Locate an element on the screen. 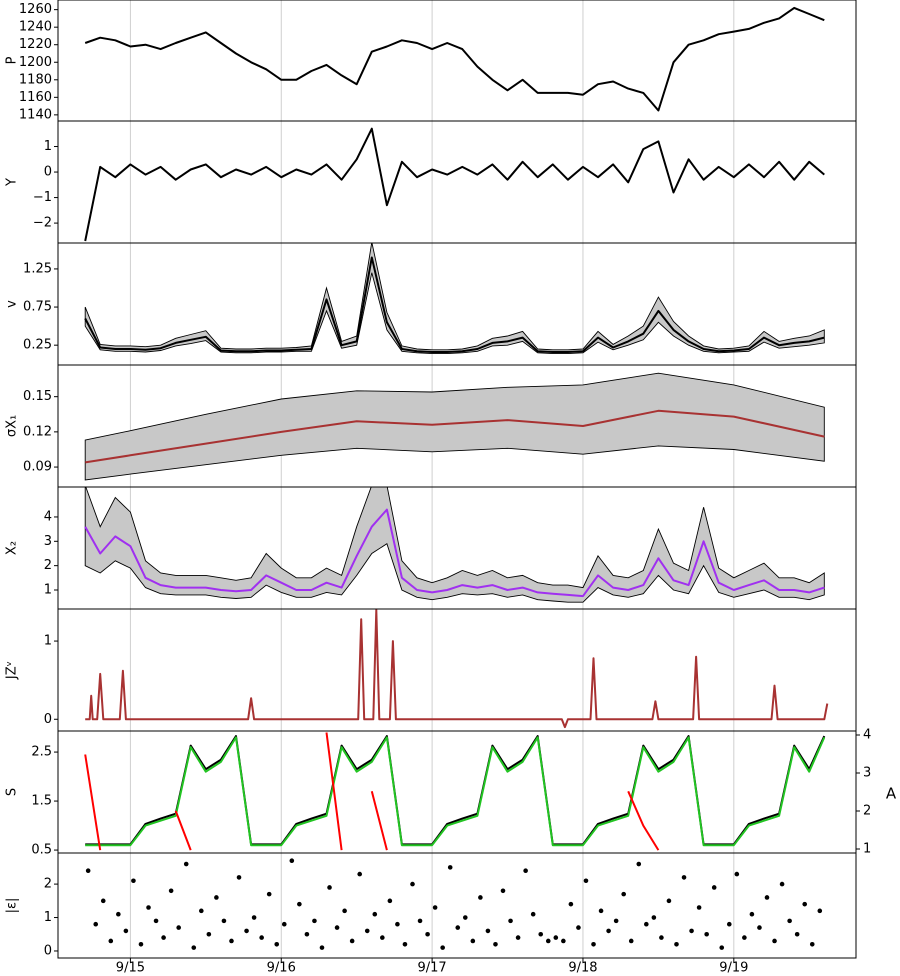  y-axis-label: v is located at coordinates (12, 304).